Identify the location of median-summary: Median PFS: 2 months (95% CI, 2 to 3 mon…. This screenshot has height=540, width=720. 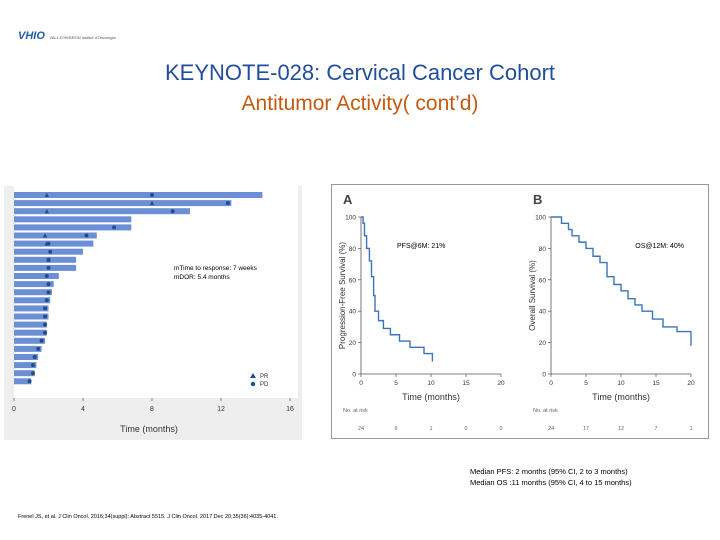
(580, 477).